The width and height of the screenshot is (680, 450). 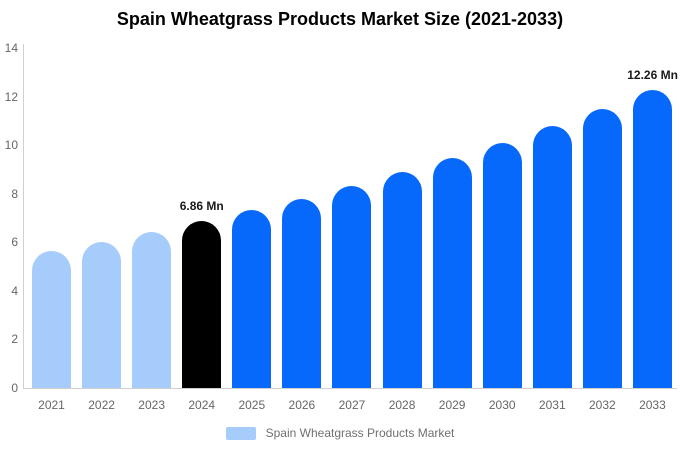 What do you see at coordinates (101, 405) in the screenshot?
I see `x-label-2022: 2022` at bounding box center [101, 405].